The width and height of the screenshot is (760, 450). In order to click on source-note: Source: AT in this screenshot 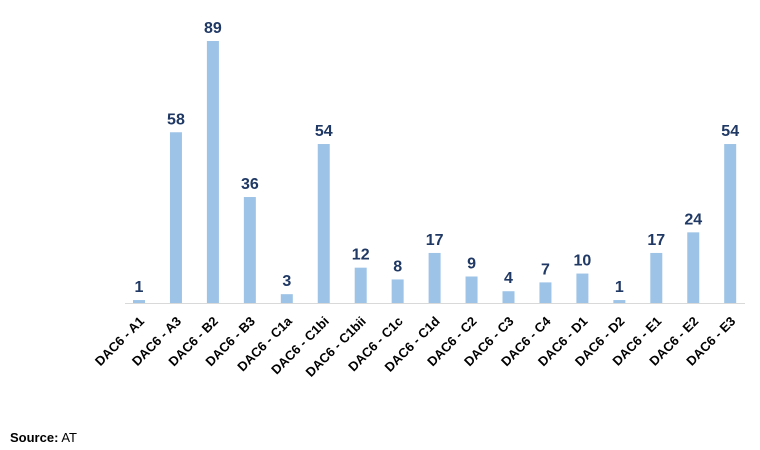, I will do `click(43, 437)`.